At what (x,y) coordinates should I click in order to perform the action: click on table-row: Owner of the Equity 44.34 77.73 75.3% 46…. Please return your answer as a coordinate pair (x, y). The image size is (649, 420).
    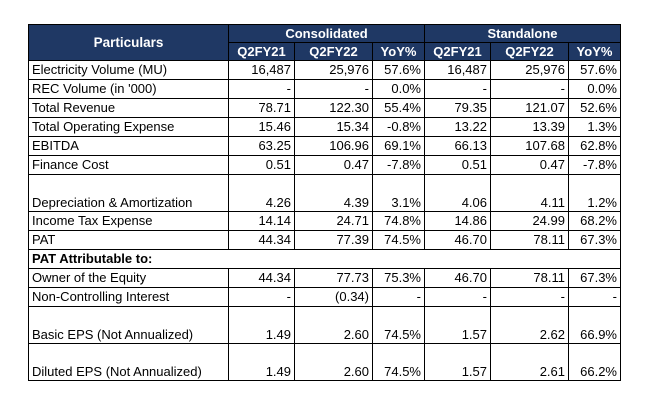
    Looking at the image, I should click on (324, 278).